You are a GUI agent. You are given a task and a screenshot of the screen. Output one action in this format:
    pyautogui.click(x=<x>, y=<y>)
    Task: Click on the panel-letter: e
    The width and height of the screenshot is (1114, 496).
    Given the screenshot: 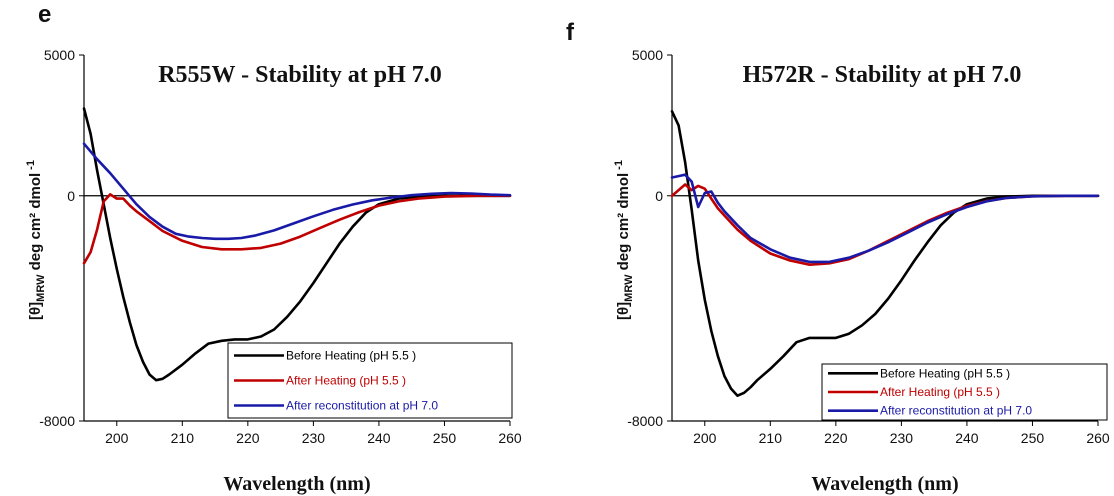 What is the action you would take?
    pyautogui.click(x=44, y=14)
    